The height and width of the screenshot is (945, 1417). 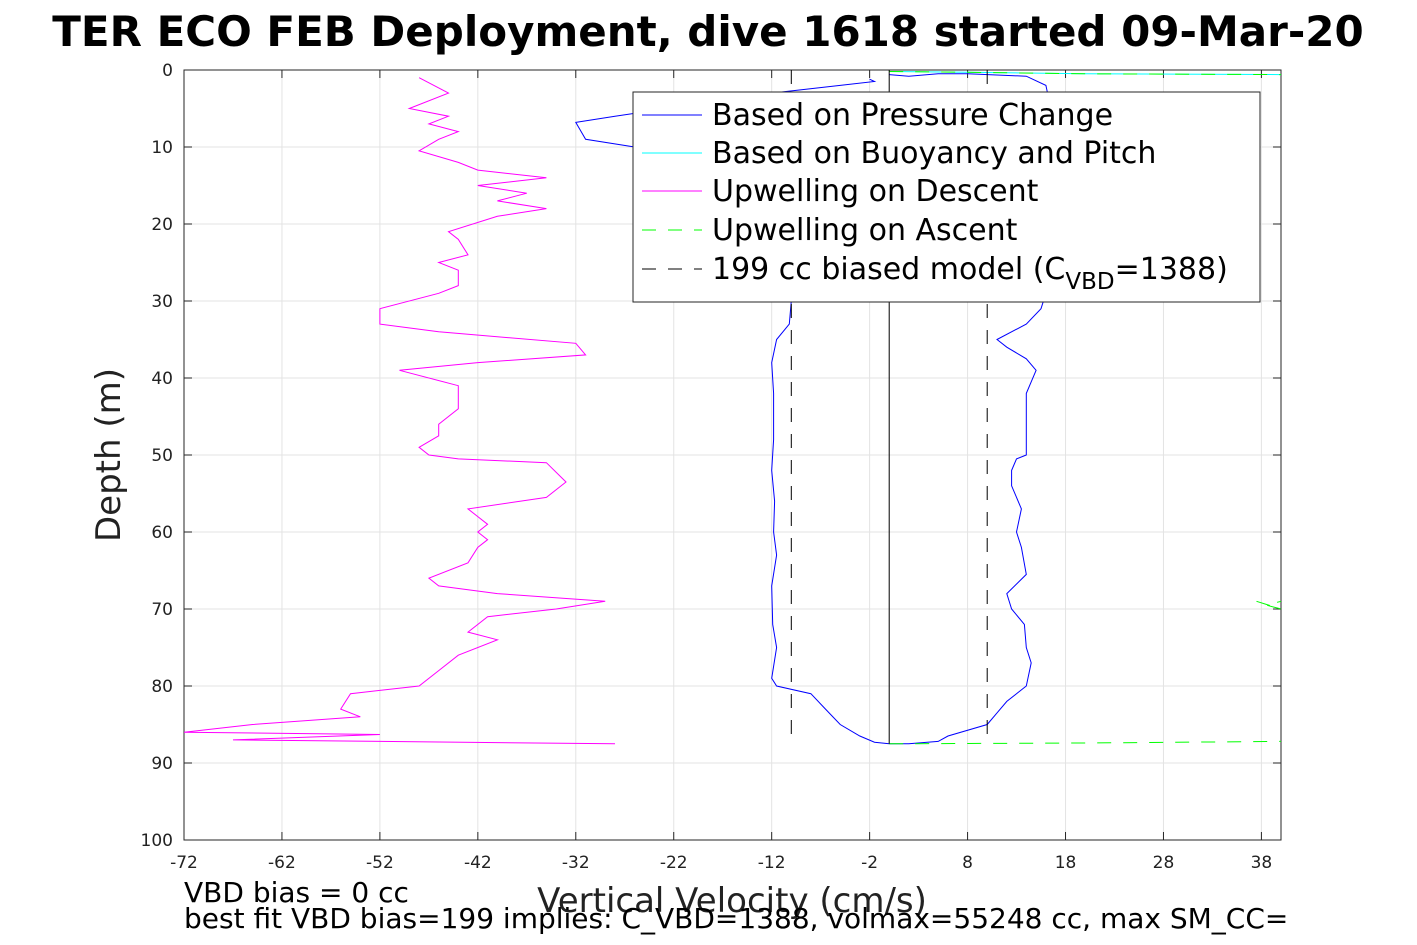 I want to click on x-tick-label: 38, so click(x=1262, y=863).